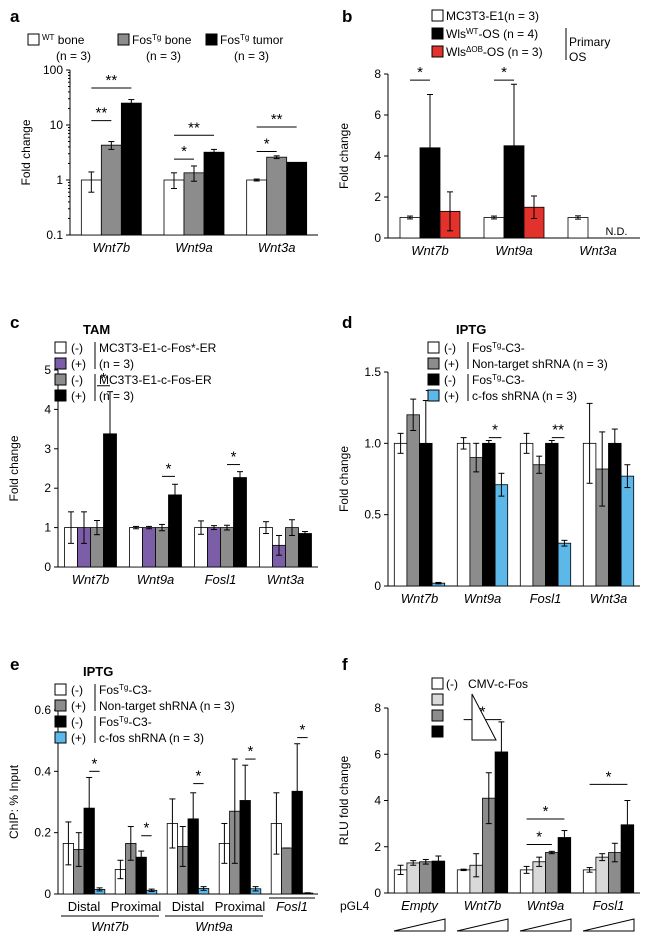 The image size is (658, 938). Describe the element at coordinates (162, 547) in the screenshot. I see `bar-c-s2-c1` at that location.